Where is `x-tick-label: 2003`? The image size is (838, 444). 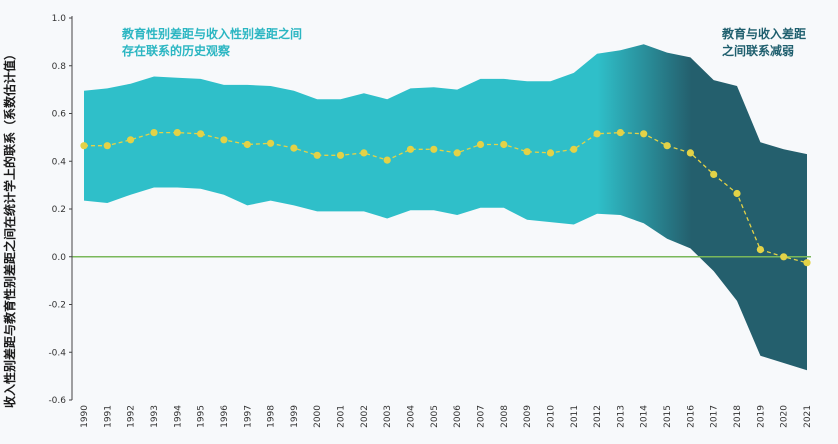
x-tick-label: 2003 is located at coordinates (388, 416).